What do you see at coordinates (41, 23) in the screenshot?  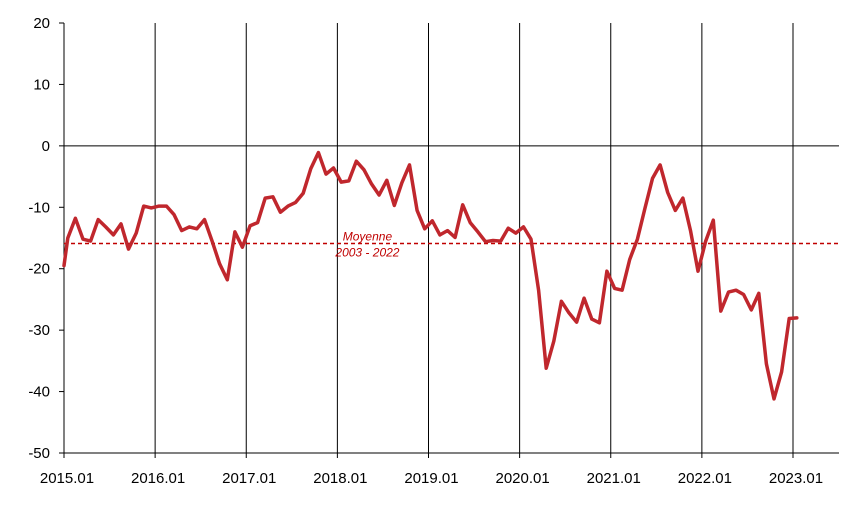 I see `y-tick-label: 20` at bounding box center [41, 23].